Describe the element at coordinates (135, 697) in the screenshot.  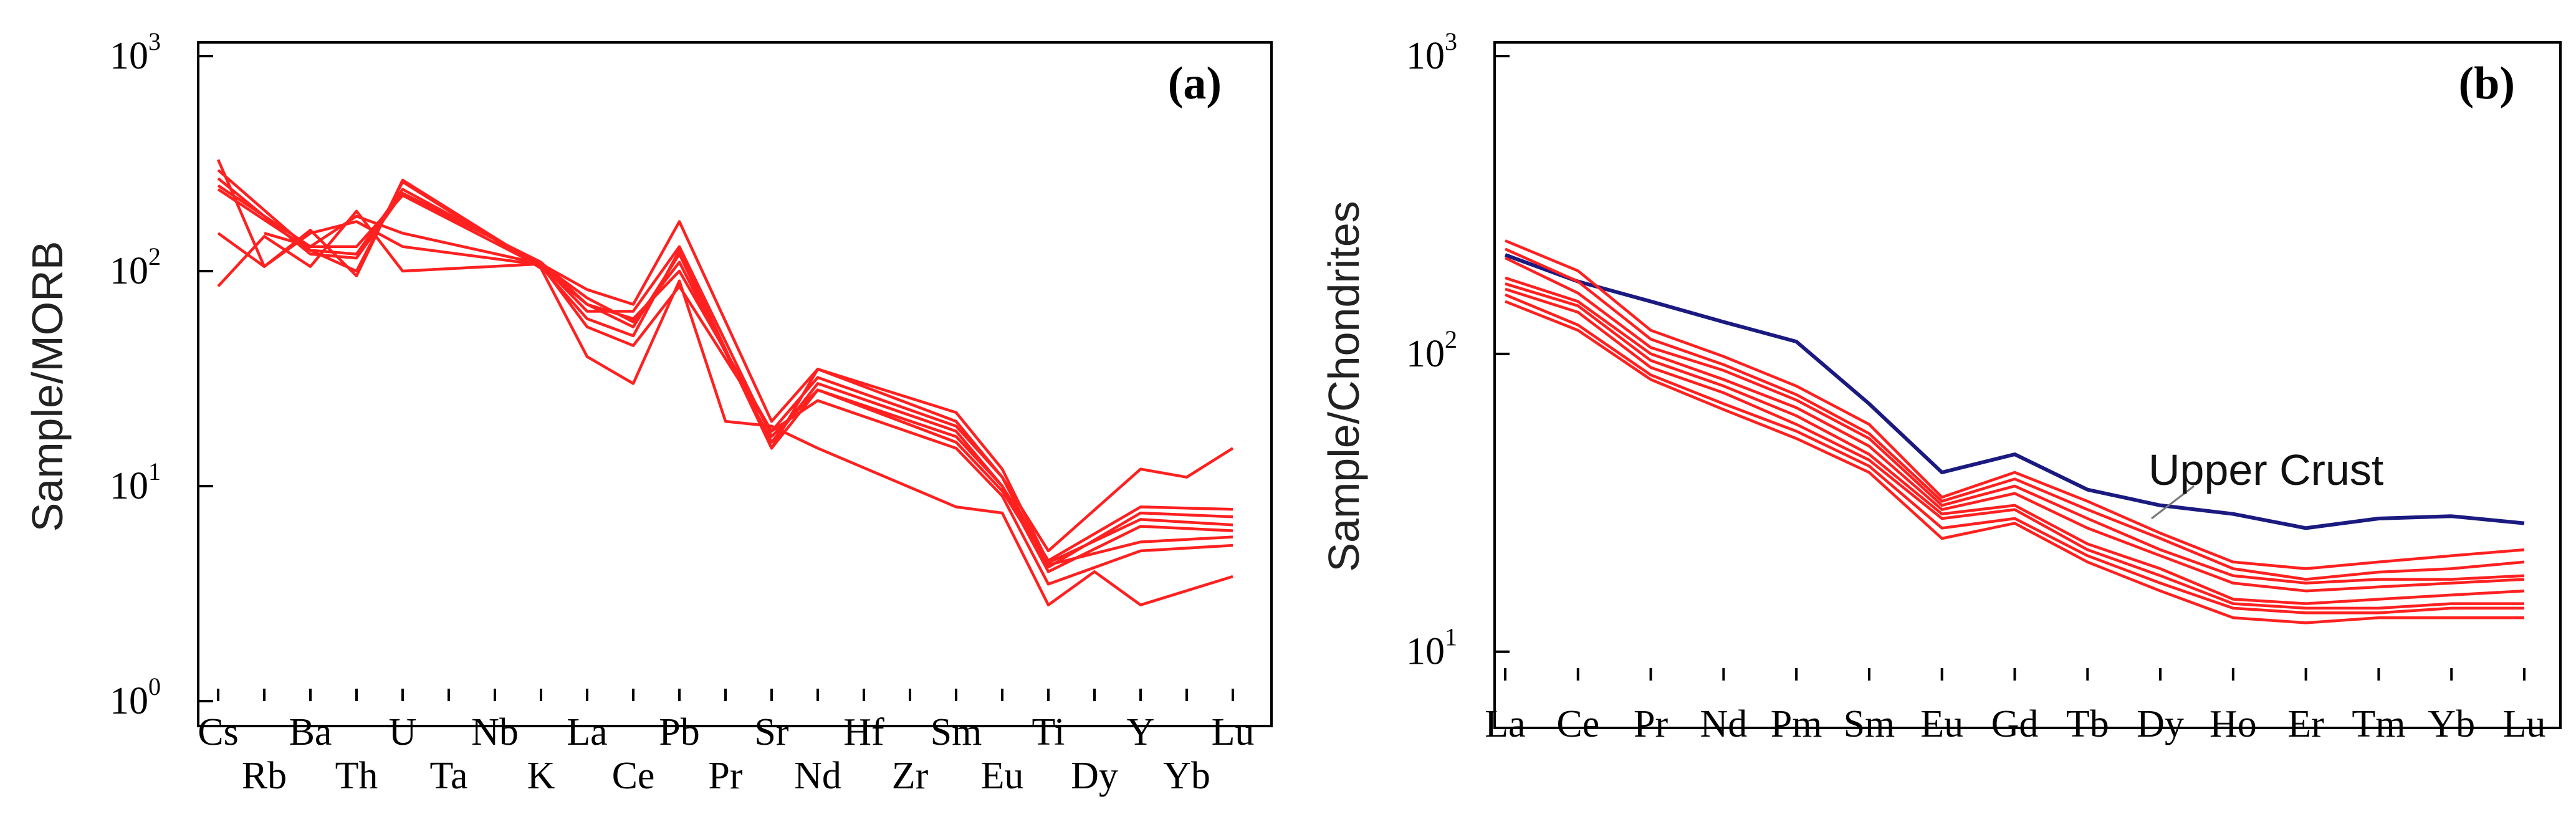
I see `y-tick-label: 10⁰` at that location.